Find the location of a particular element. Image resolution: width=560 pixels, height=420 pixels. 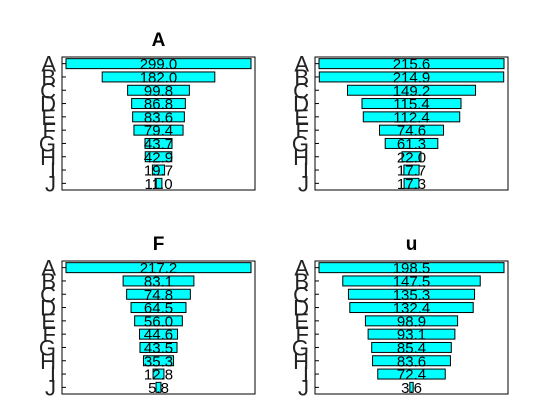

data-label: 74.6 is located at coordinates (411, 131).